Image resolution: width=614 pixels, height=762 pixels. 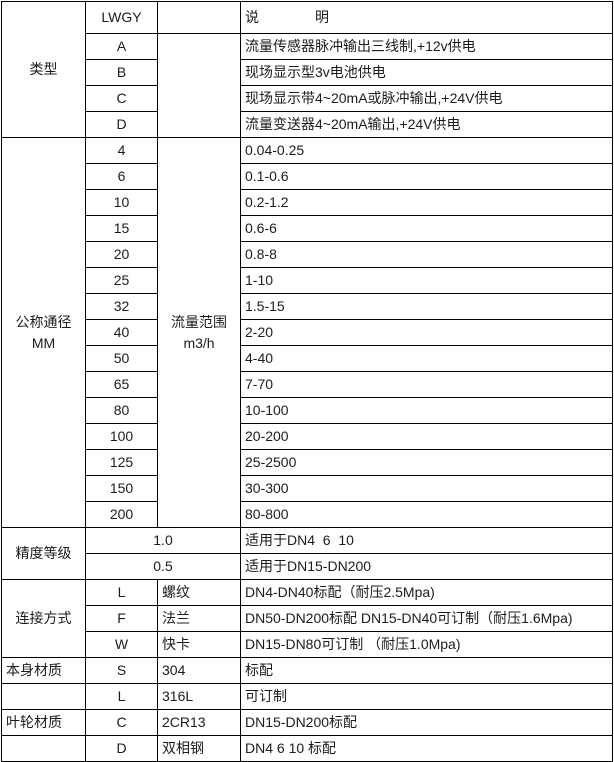 What do you see at coordinates (199, 618) in the screenshot?
I see `connection-name-cell: 法兰` at bounding box center [199, 618].